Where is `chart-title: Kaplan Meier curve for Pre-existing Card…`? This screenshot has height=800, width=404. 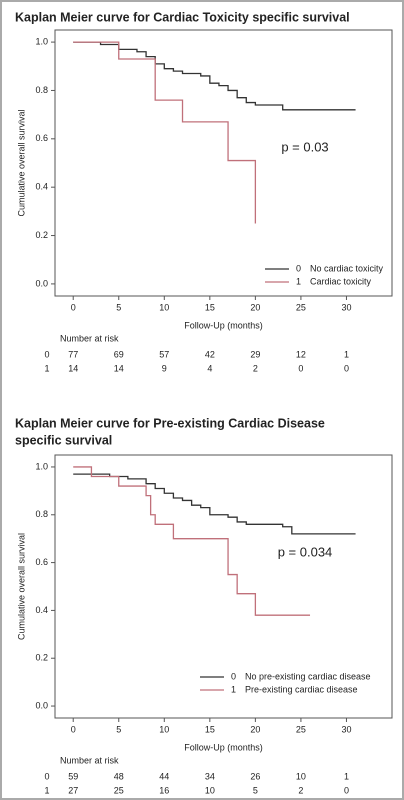 chart-title: Kaplan Meier curve for Pre-existing Card… is located at coordinates (170, 423).